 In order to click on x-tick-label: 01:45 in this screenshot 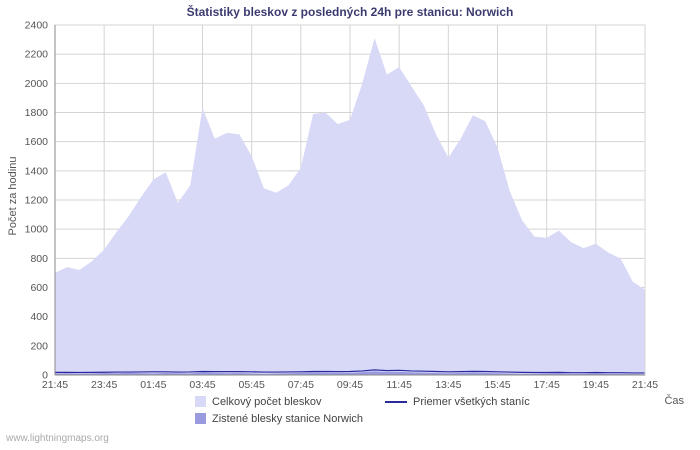, I will do `click(153, 385)`.